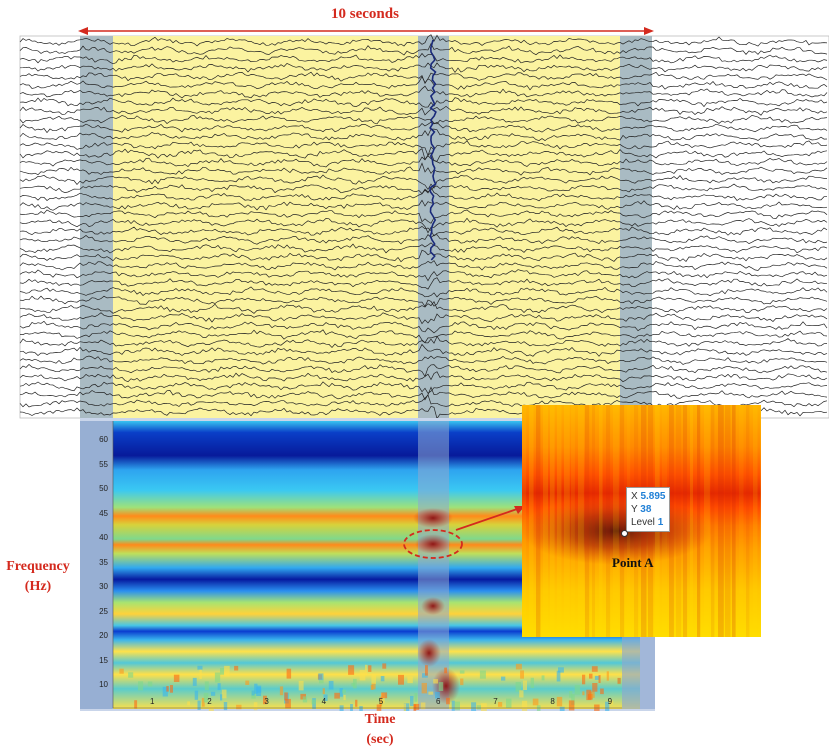 This screenshot has width=829, height=755. I want to click on y-tick-label: 50, so click(103, 488).